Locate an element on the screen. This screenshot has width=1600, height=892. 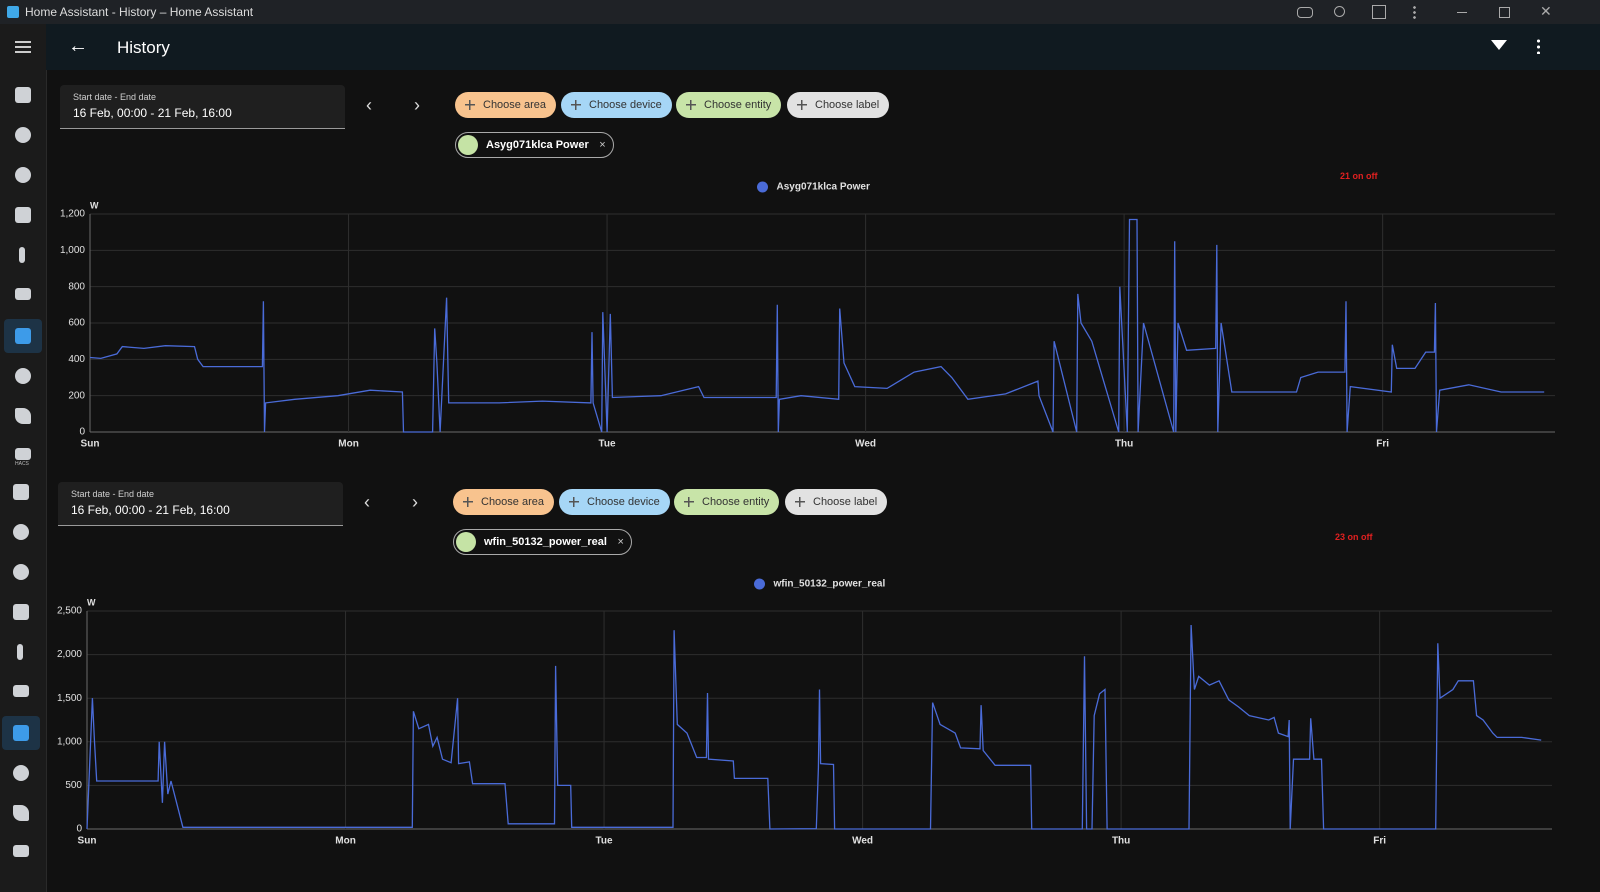
key-icon is located at coordinates (1305, 12).